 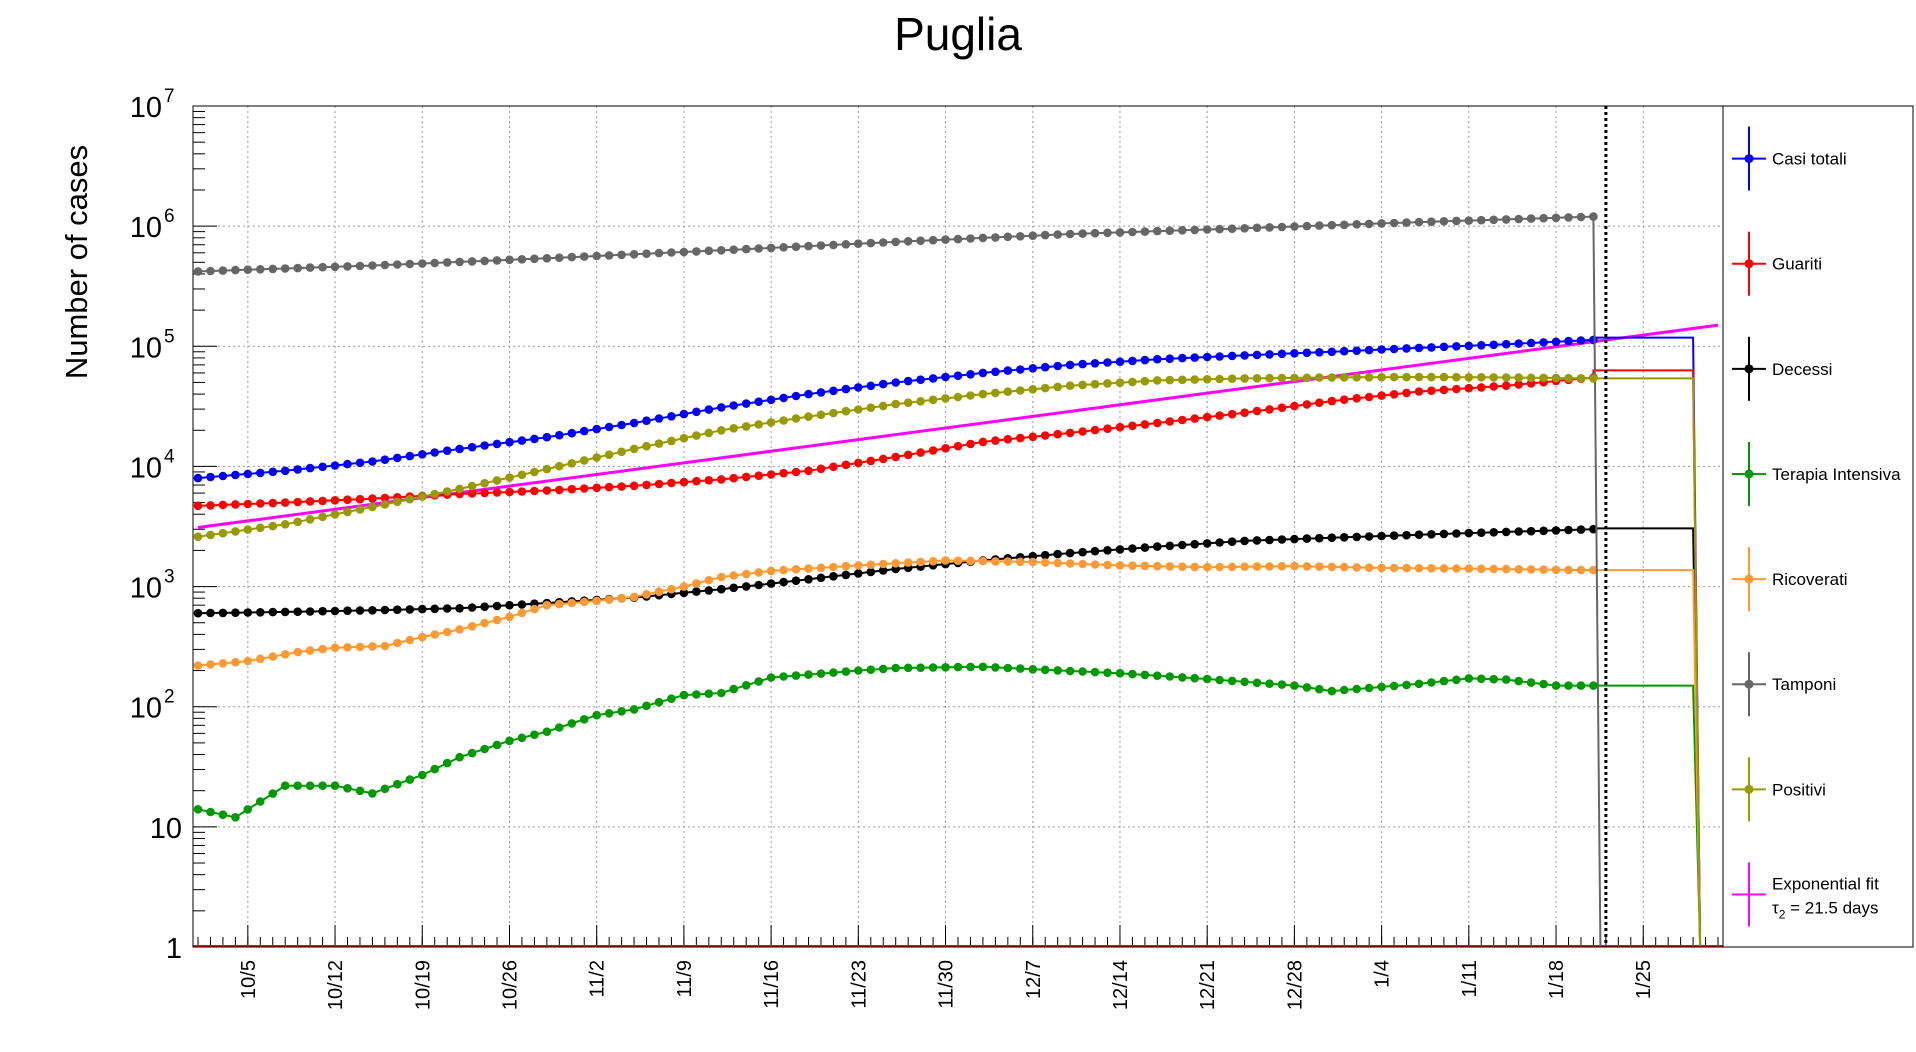 I want to click on x-tick-label: 12/28, so click(x=1295, y=985).